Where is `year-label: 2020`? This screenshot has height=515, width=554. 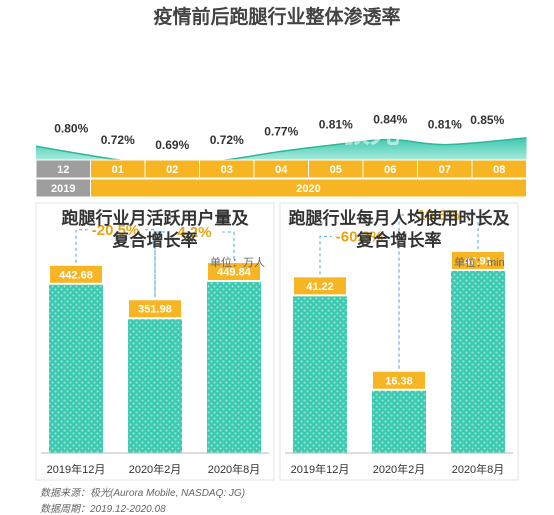
year-label: 2020 is located at coordinates (308, 189).